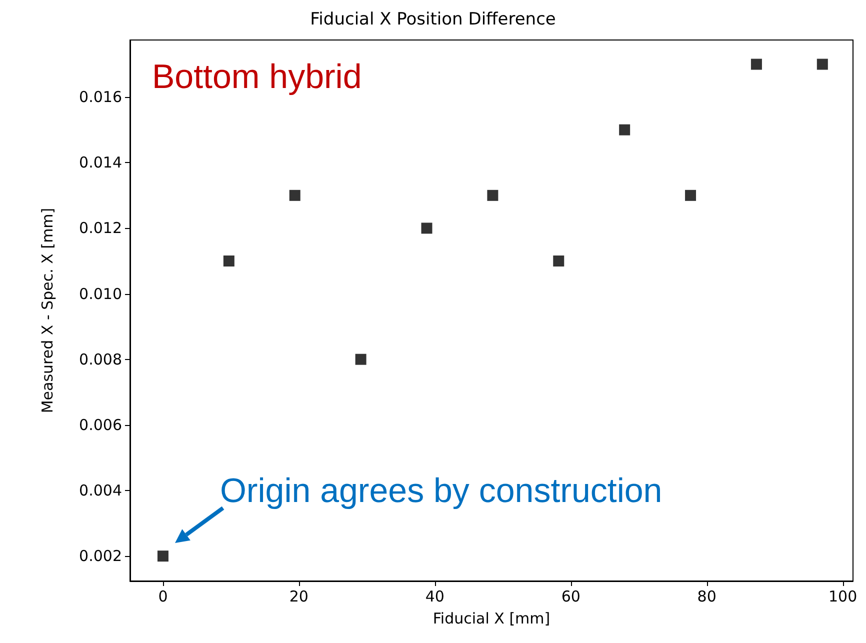 This screenshot has height=643, width=866. Describe the element at coordinates (100, 97) in the screenshot. I see `y-tick-label: 0.016` at that location.